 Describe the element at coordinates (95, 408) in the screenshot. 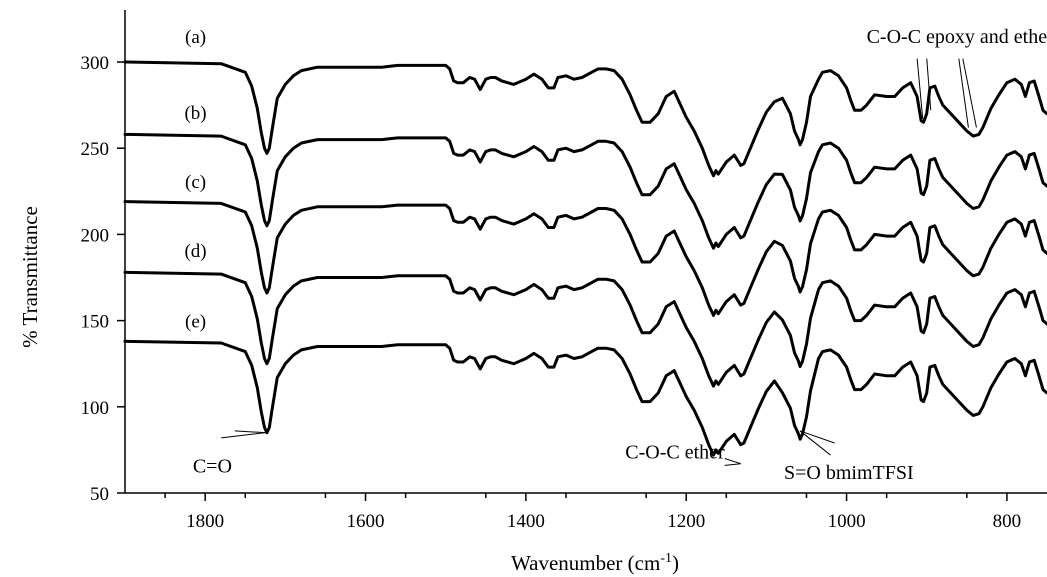

I see `y-tick-label: 100` at that location.